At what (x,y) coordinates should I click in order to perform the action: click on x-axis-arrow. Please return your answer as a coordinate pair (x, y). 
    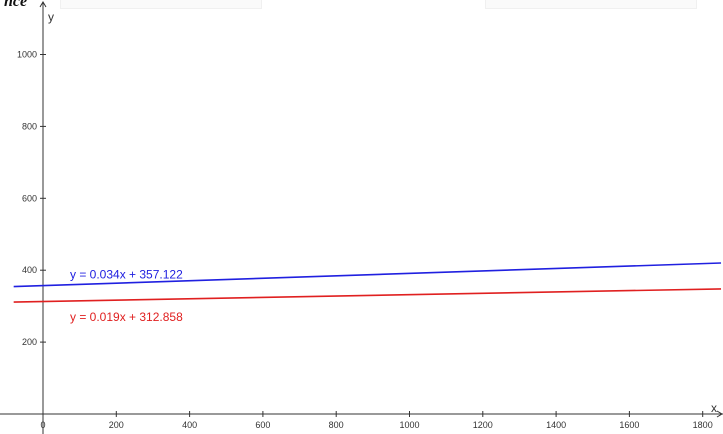
    Looking at the image, I should click on (719, 414).